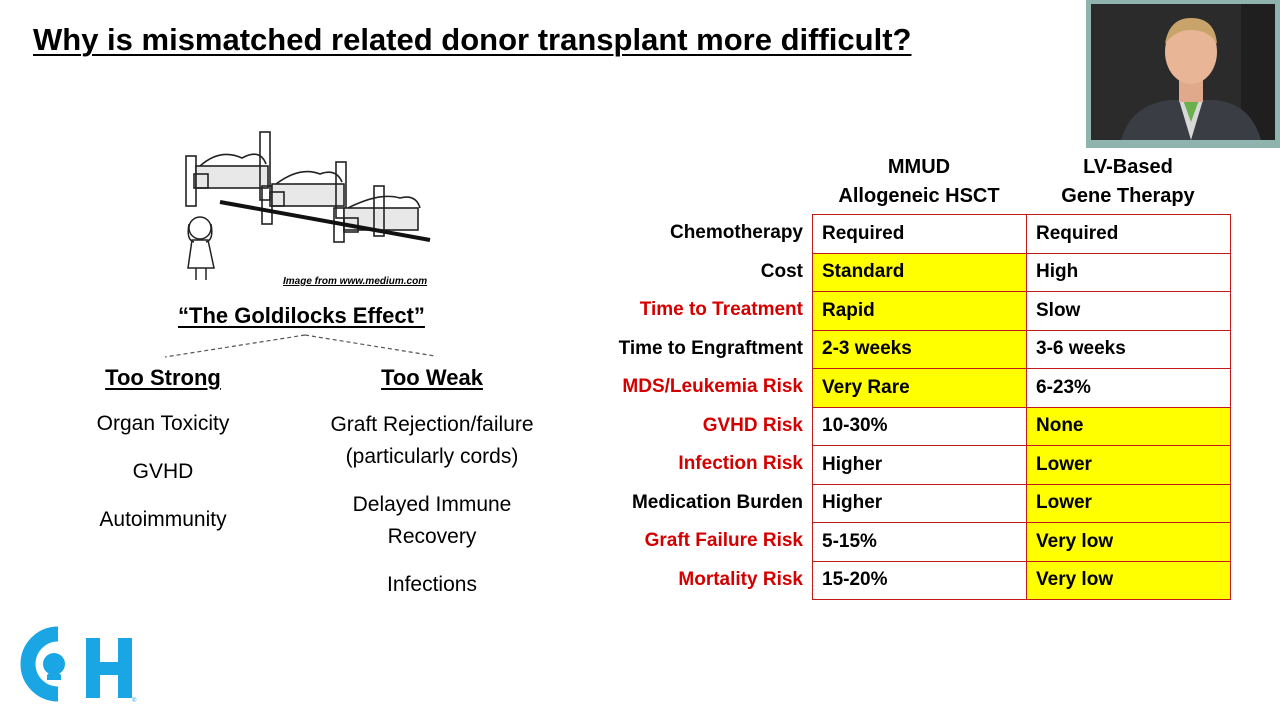 Image resolution: width=1280 pixels, height=720 pixels. Describe the element at coordinates (432, 377) in the screenshot. I see `too-weak-heading: Too Weak` at that location.